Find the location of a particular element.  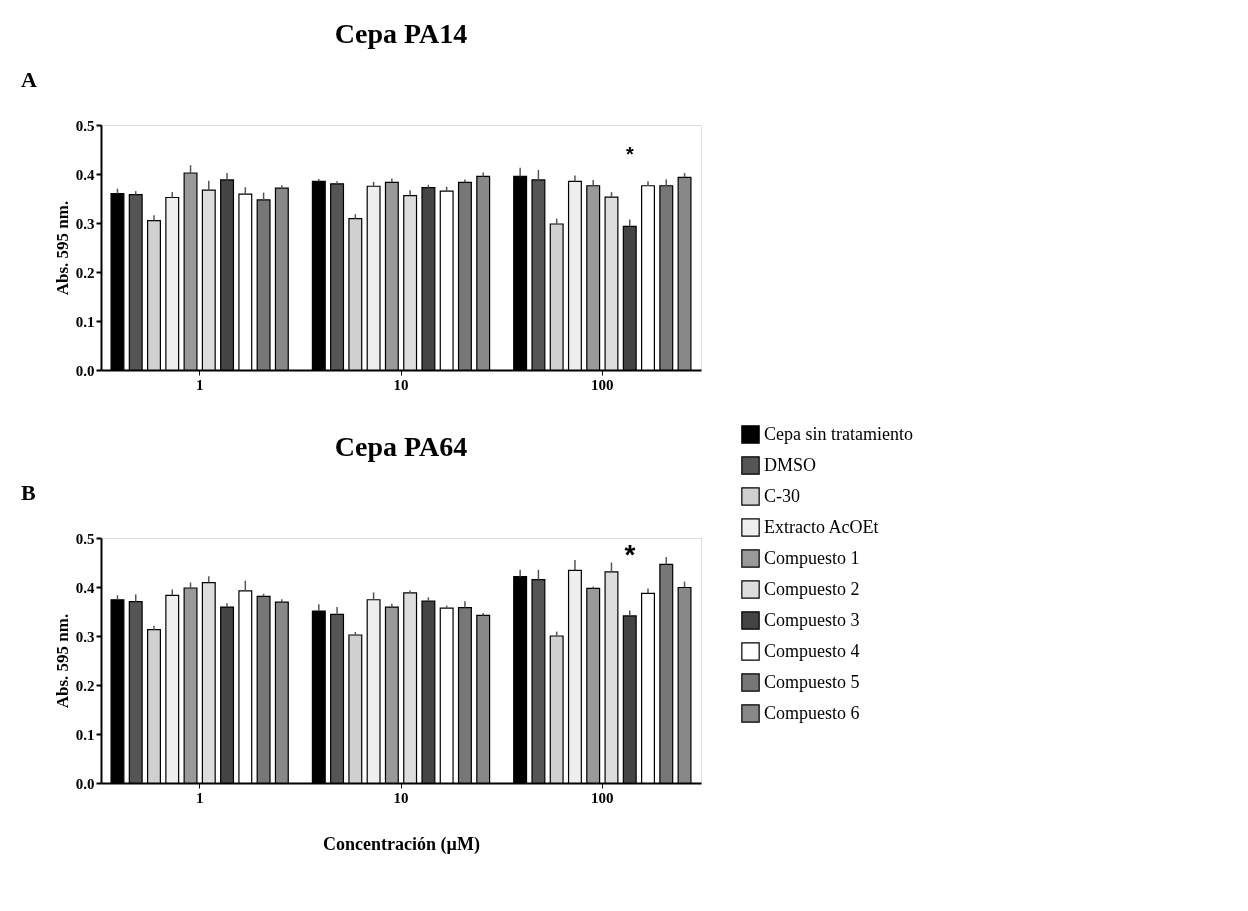

legend-label: C-30 is located at coordinates (782, 495).